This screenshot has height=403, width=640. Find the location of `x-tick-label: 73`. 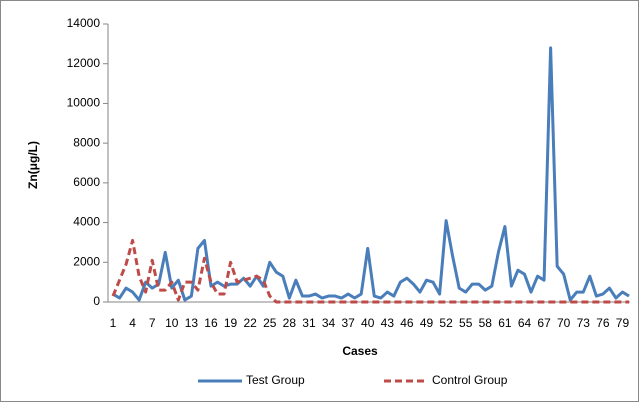

x-tick-label: 73 is located at coordinates (584, 323).